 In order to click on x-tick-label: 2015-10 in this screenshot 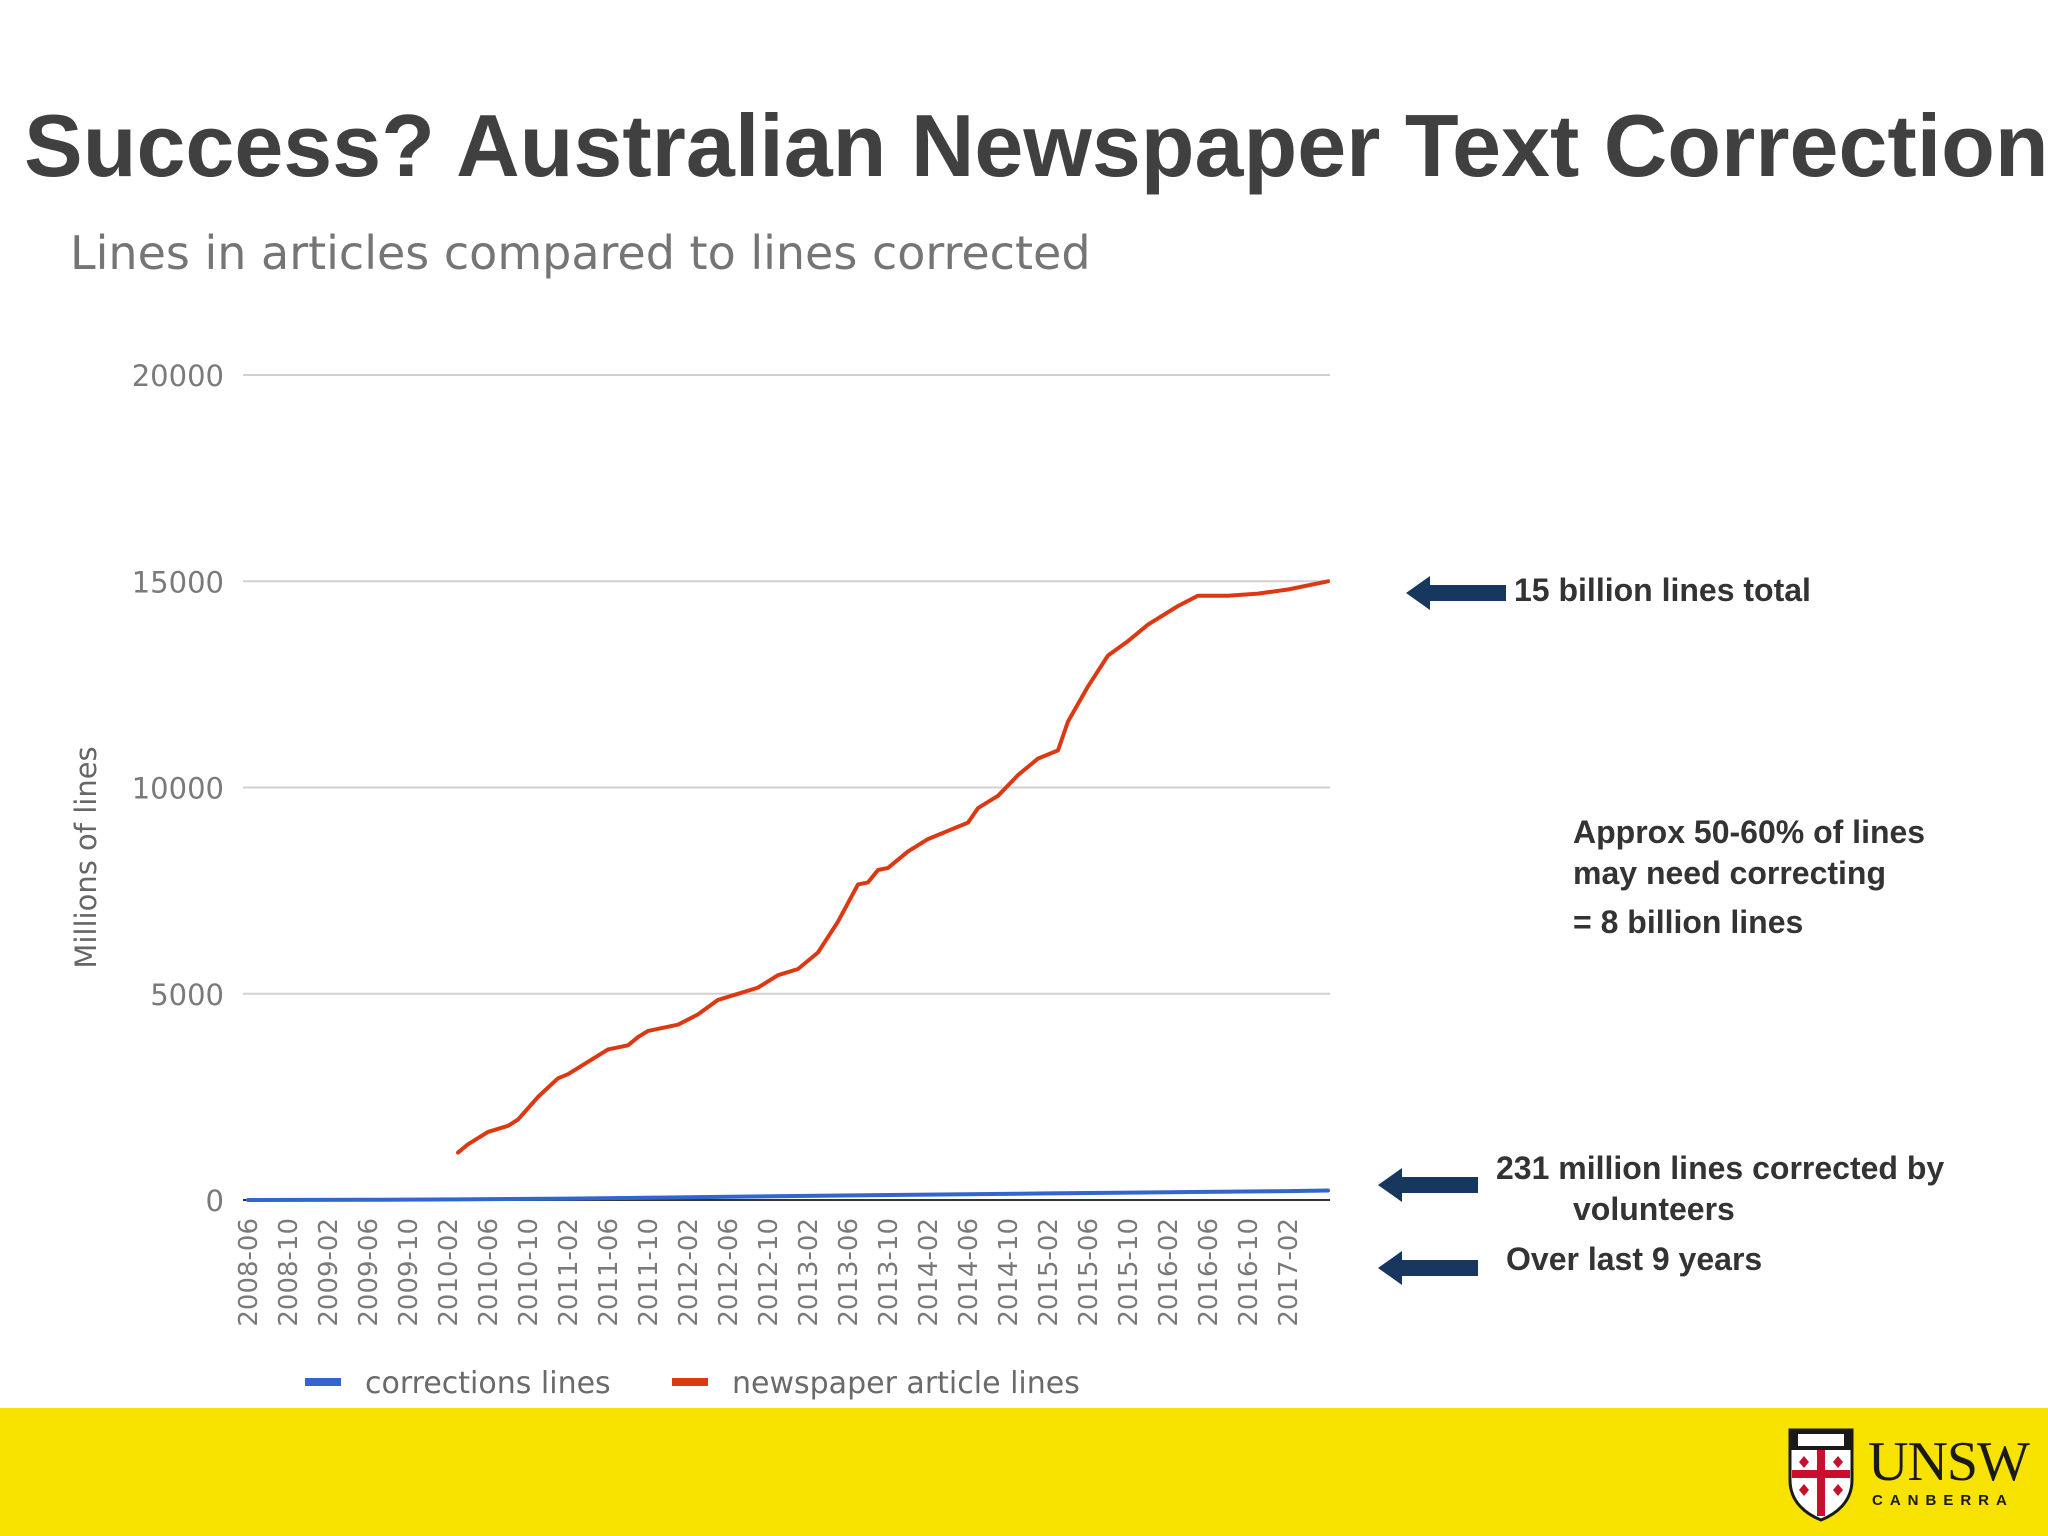, I will do `click(1129, 1272)`.